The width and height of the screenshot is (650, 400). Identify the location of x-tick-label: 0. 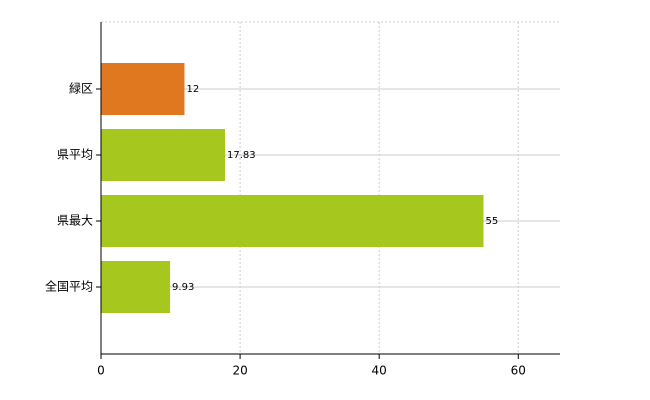
(101, 371).